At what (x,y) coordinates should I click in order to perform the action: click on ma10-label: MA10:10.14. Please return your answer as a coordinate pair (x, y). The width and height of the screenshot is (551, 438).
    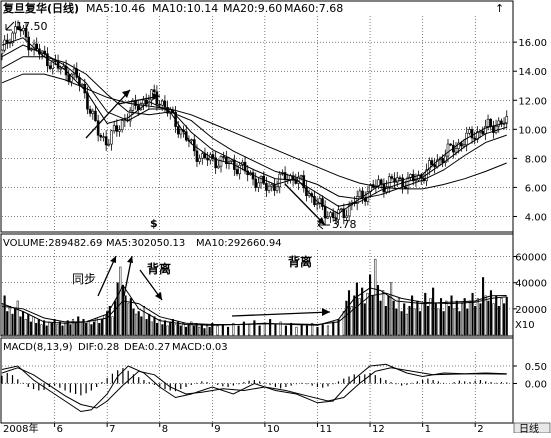
    Looking at the image, I should click on (185, 8).